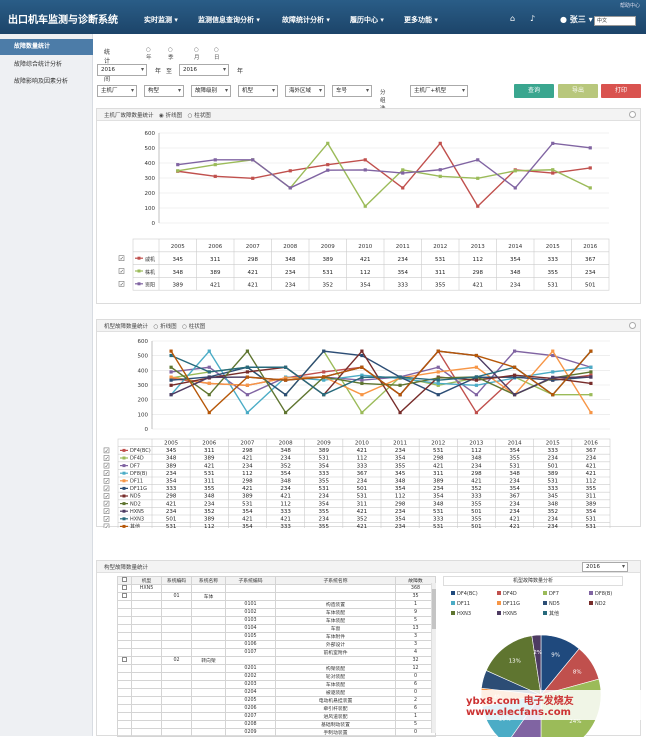  What do you see at coordinates (367, 20) in the screenshot?
I see `nav-history: 履历中心 ▾` at bounding box center [367, 20].